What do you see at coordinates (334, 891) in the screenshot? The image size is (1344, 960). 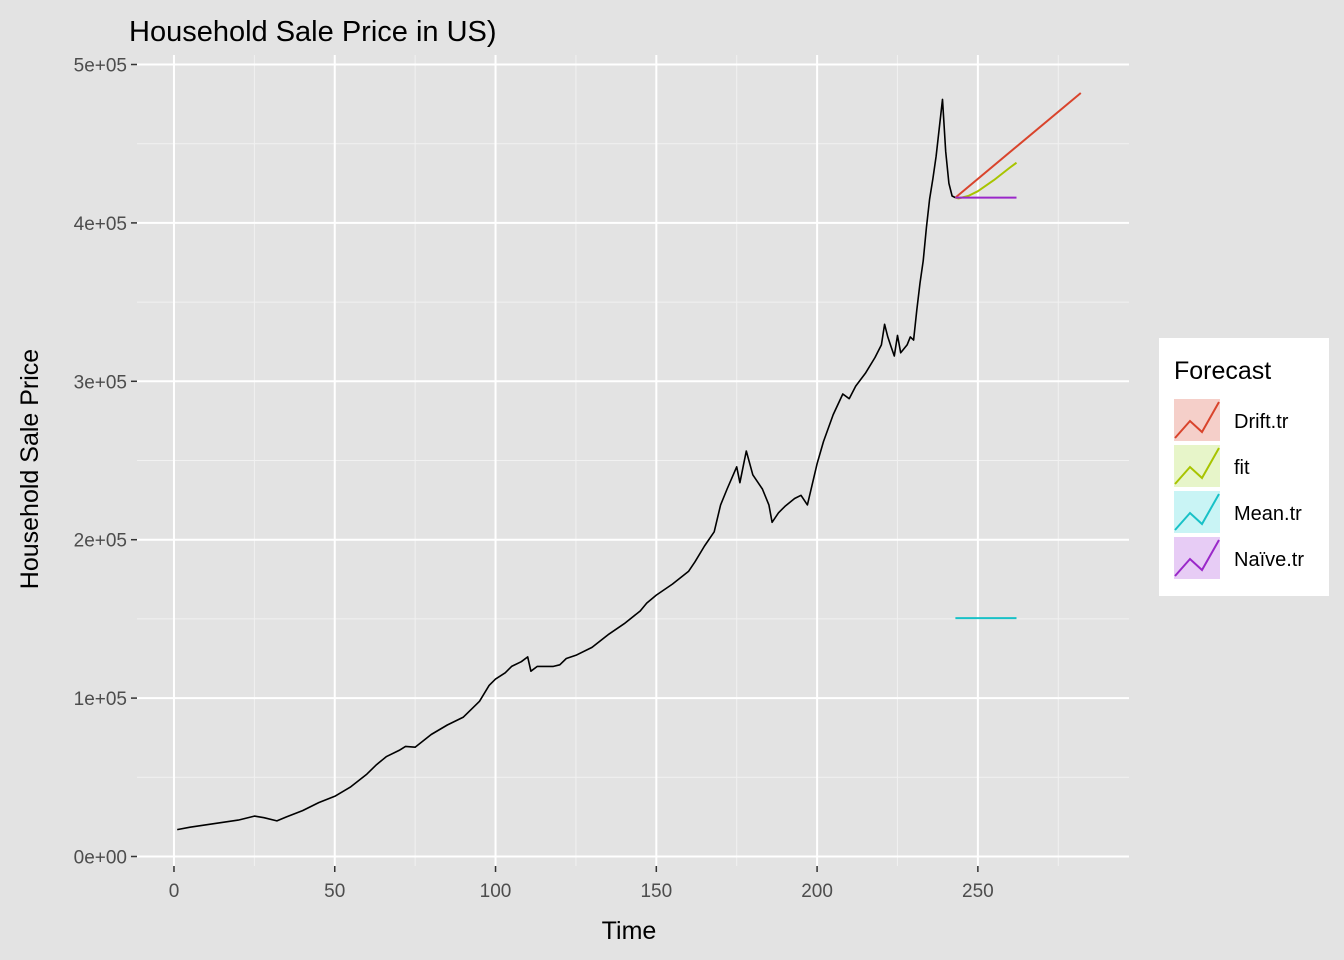 I see `x-tick-label: 50` at bounding box center [334, 891].